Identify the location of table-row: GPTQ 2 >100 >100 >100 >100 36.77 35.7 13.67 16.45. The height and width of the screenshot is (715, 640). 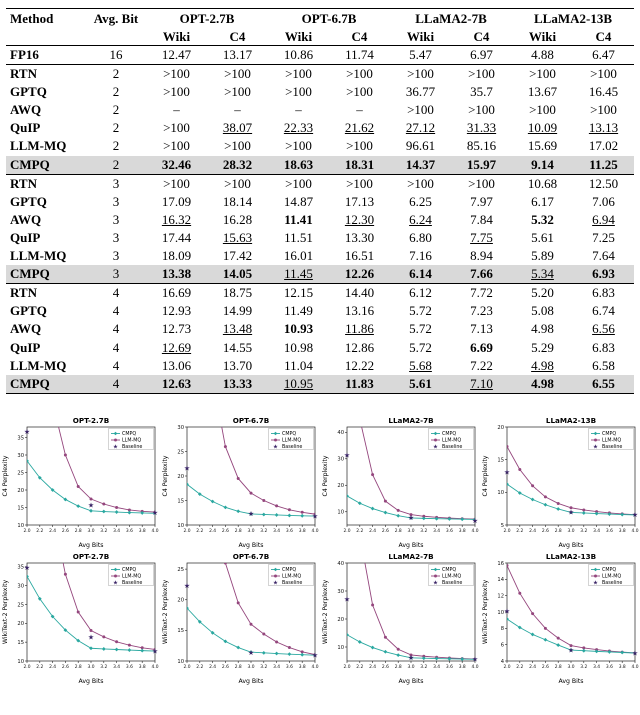
(320, 92).